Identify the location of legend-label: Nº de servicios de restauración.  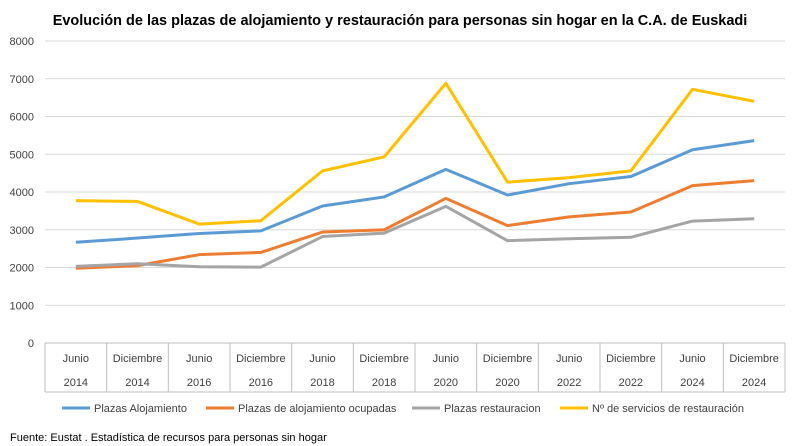
(668, 409).